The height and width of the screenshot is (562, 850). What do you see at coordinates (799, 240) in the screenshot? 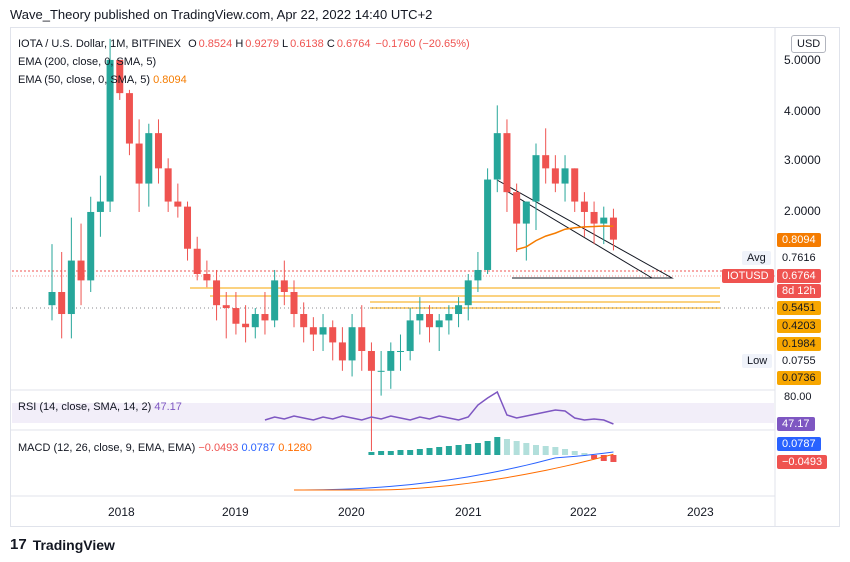
I see `ema50-price-tag: 0.8094` at bounding box center [799, 240].